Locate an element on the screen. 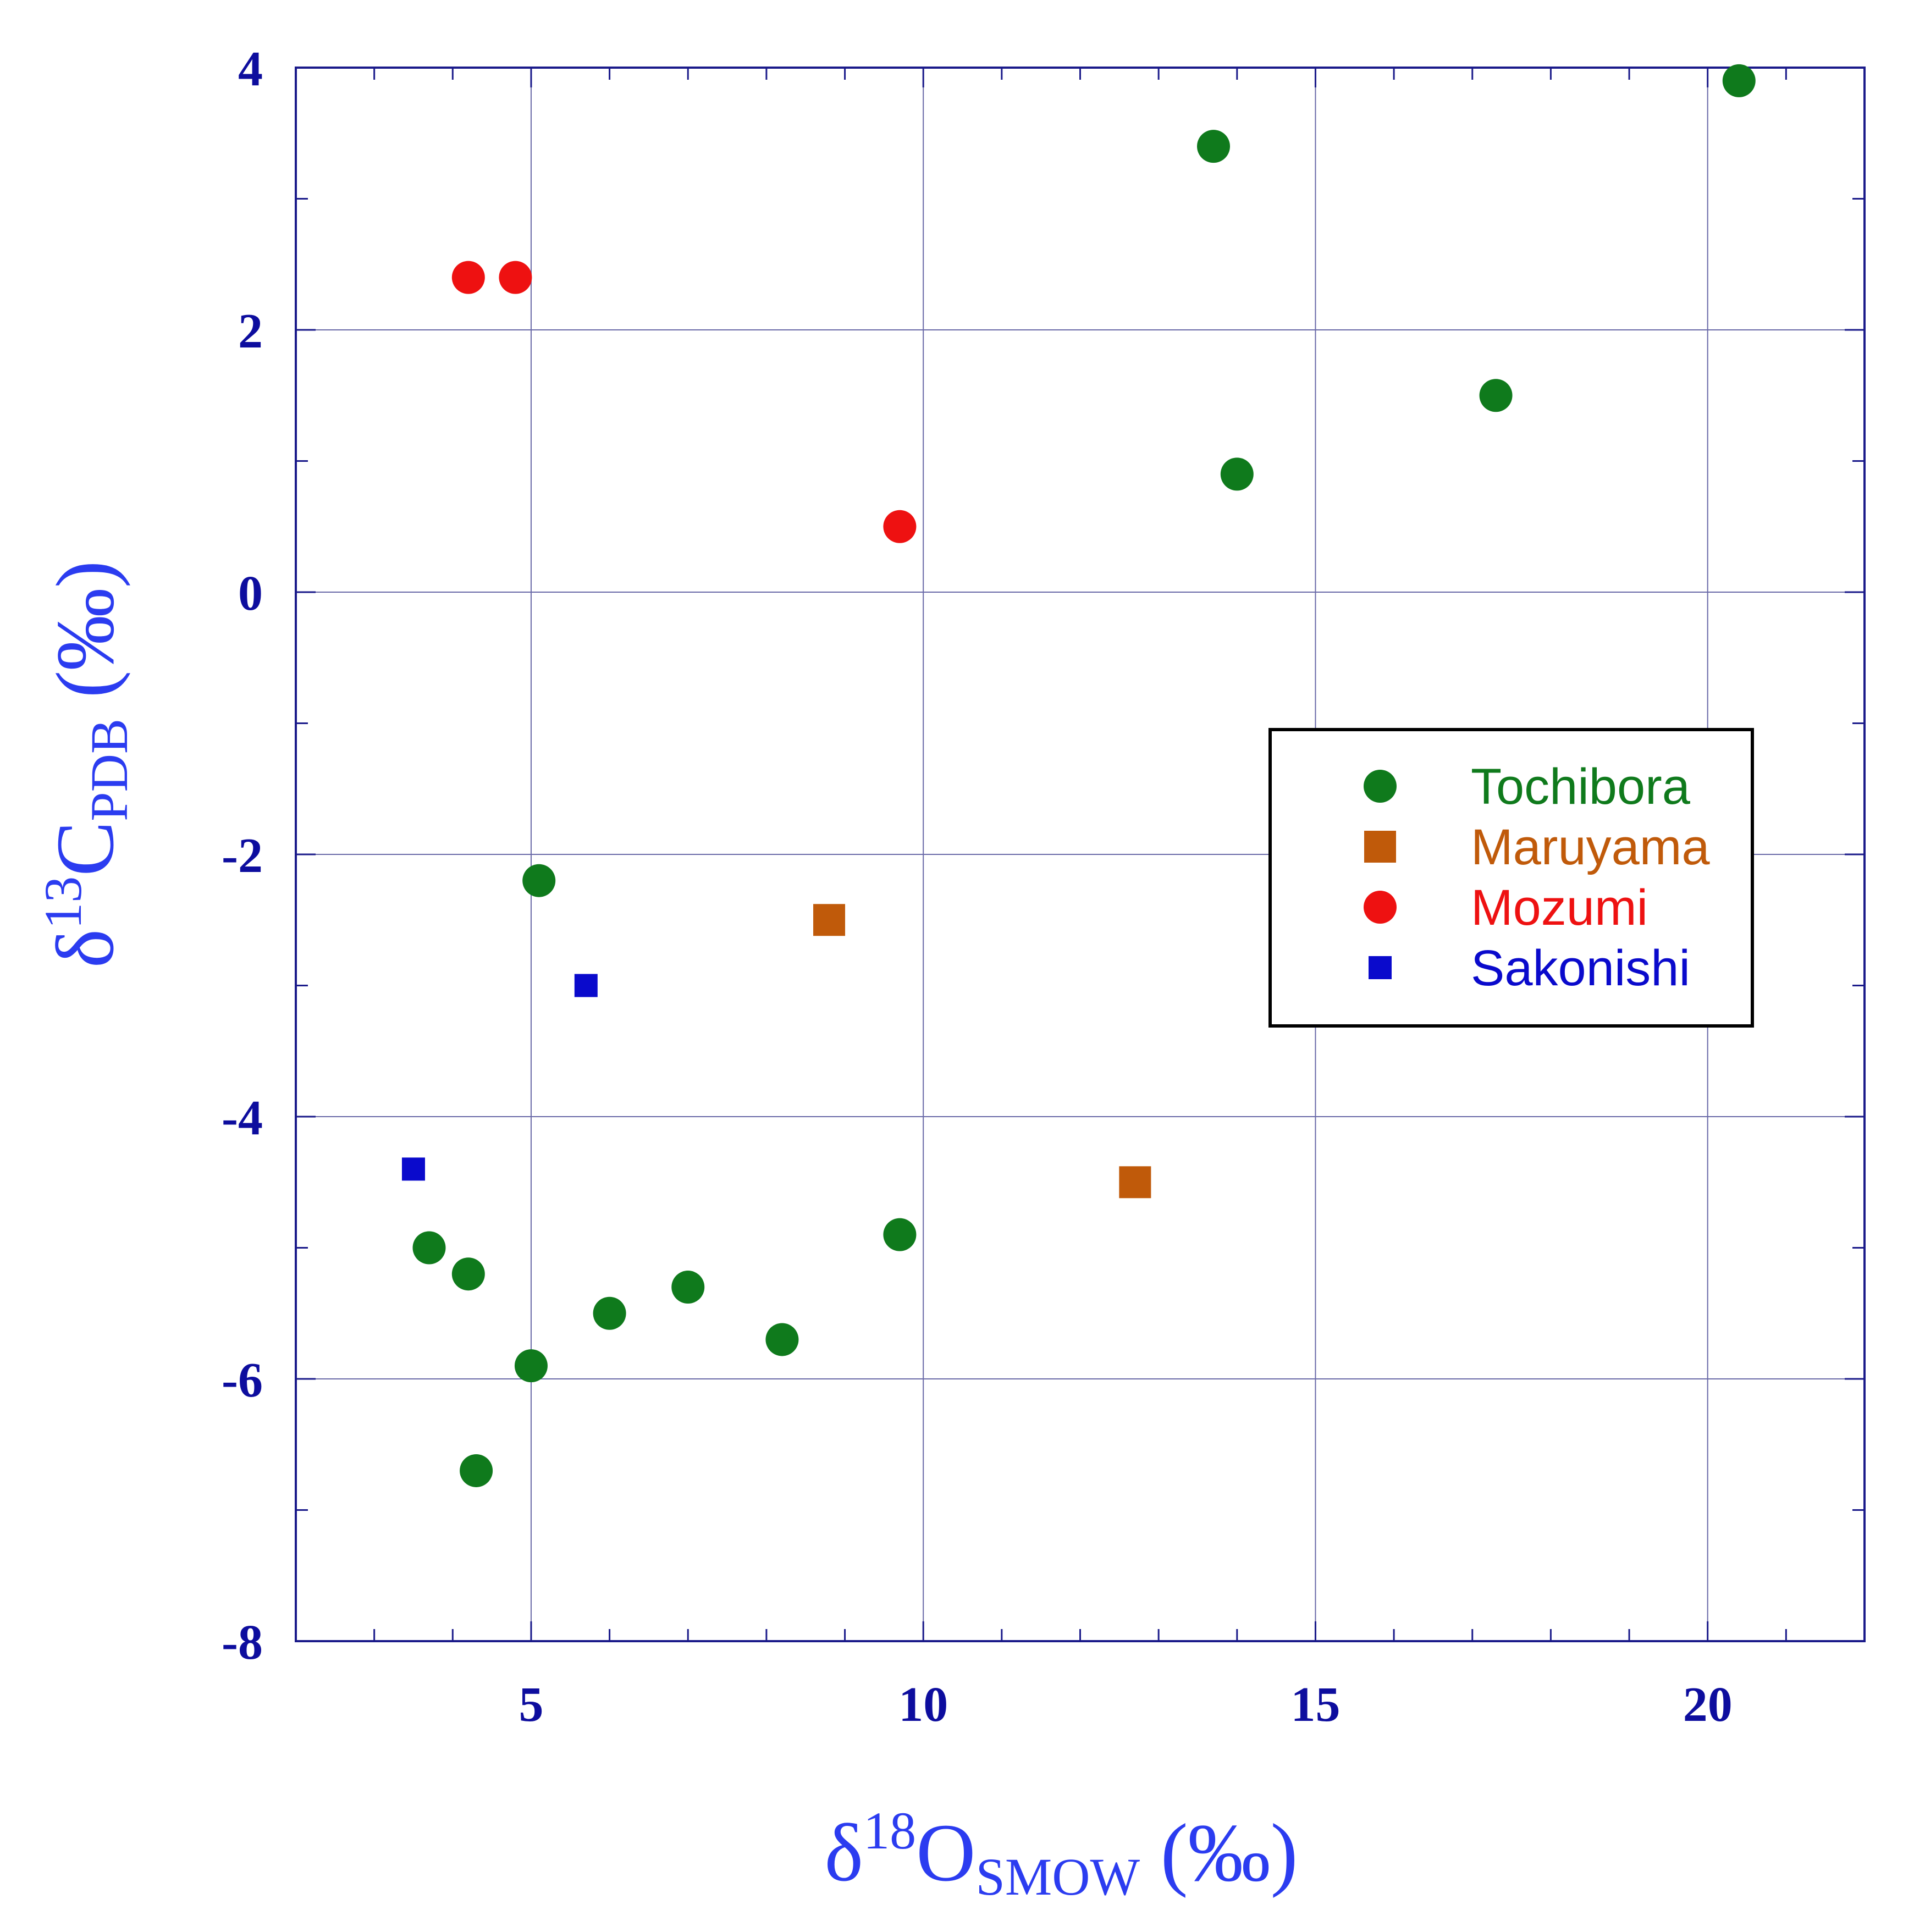 This screenshot has width=1914, height=1932. y-title-symbol: δ is located at coordinates (85, 948).